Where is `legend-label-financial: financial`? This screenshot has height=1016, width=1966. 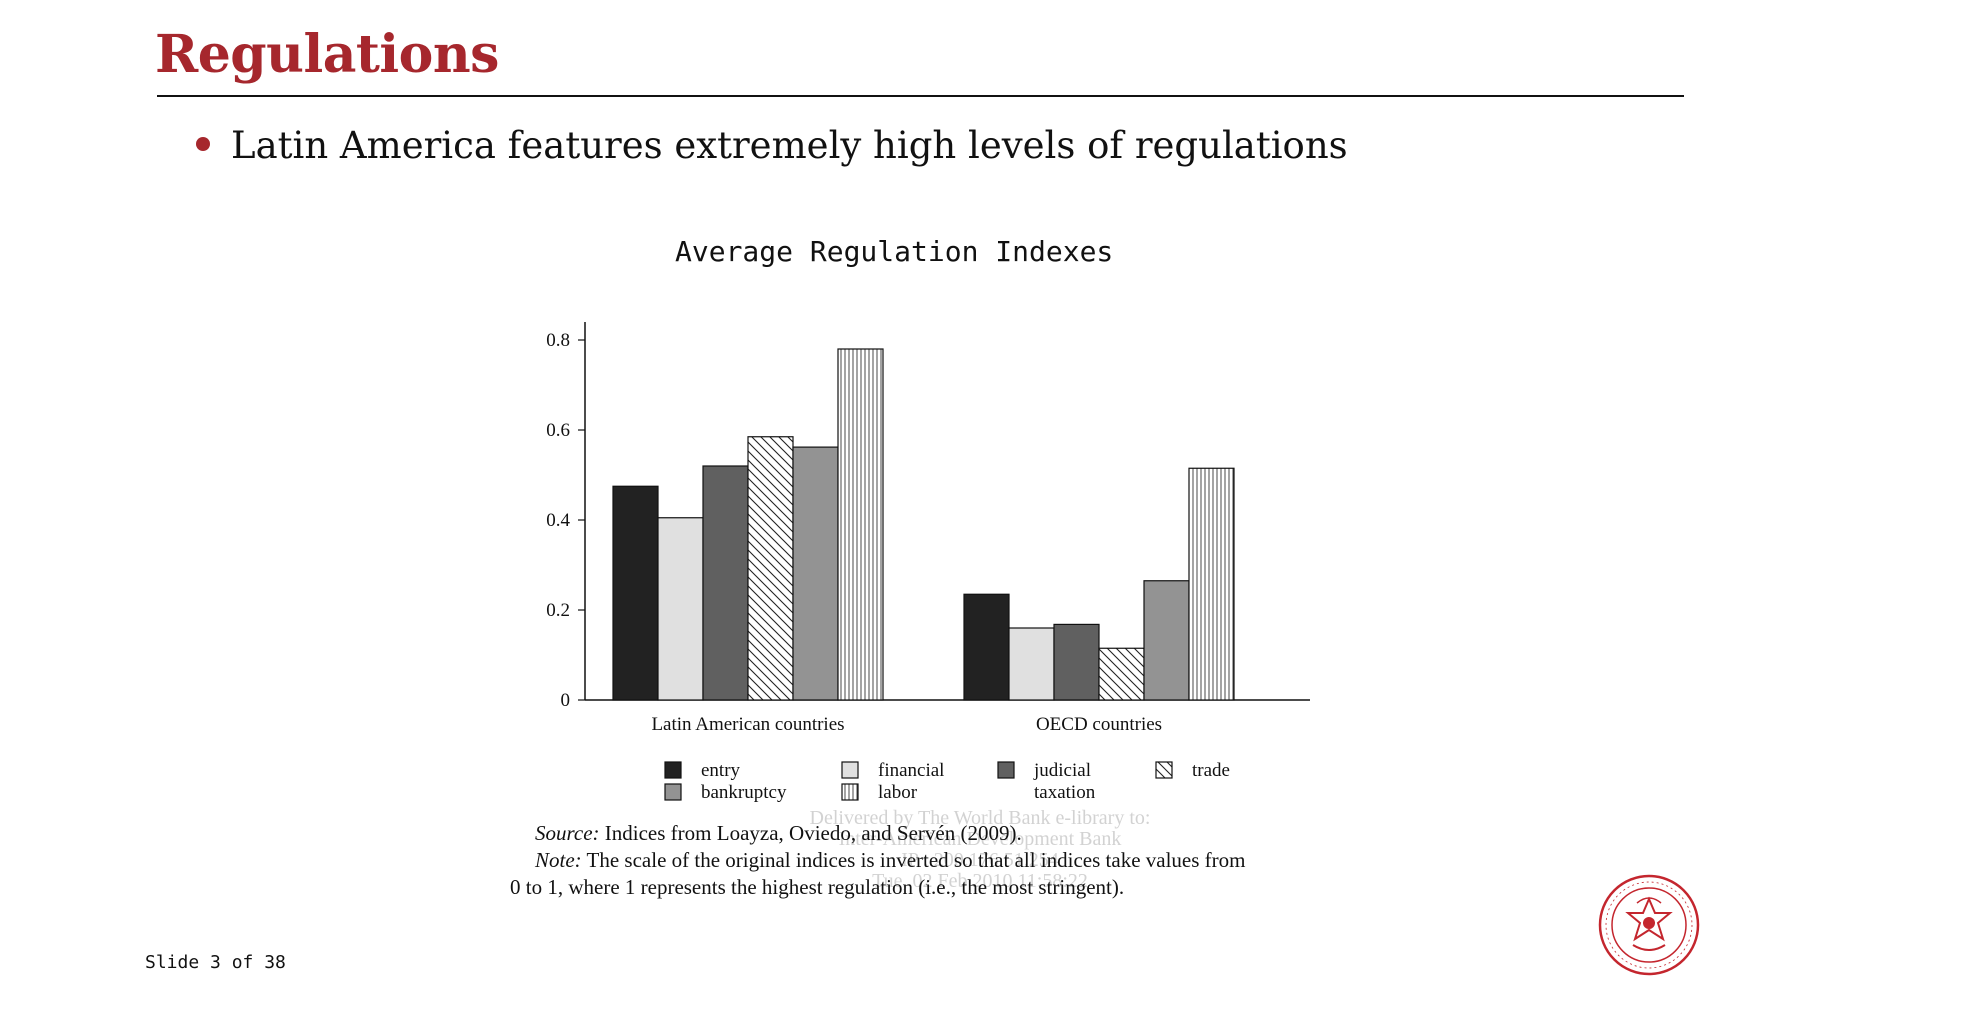 legend-label-financial: financial is located at coordinates (911, 770).